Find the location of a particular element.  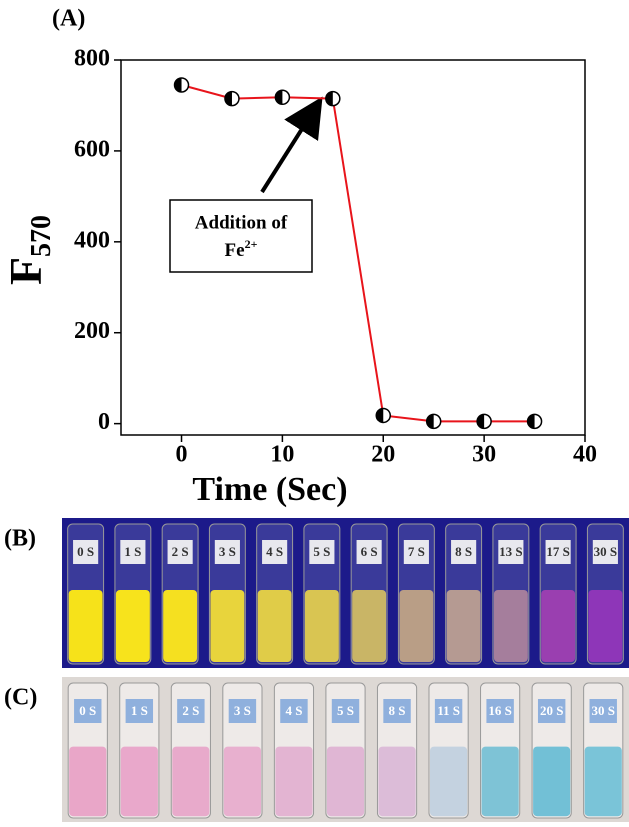

y-axis-label-main: F is located at coordinates (25, 271).